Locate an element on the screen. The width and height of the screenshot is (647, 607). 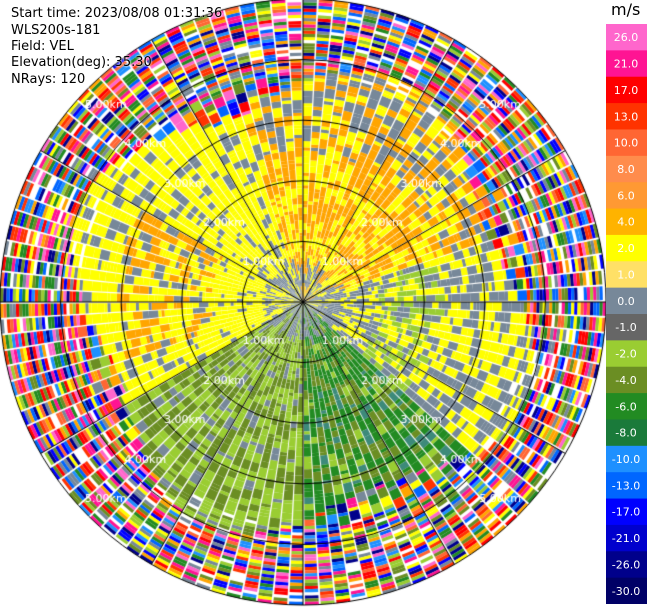
colorbar-tick-label: 0.0 is located at coordinates (626, 301).